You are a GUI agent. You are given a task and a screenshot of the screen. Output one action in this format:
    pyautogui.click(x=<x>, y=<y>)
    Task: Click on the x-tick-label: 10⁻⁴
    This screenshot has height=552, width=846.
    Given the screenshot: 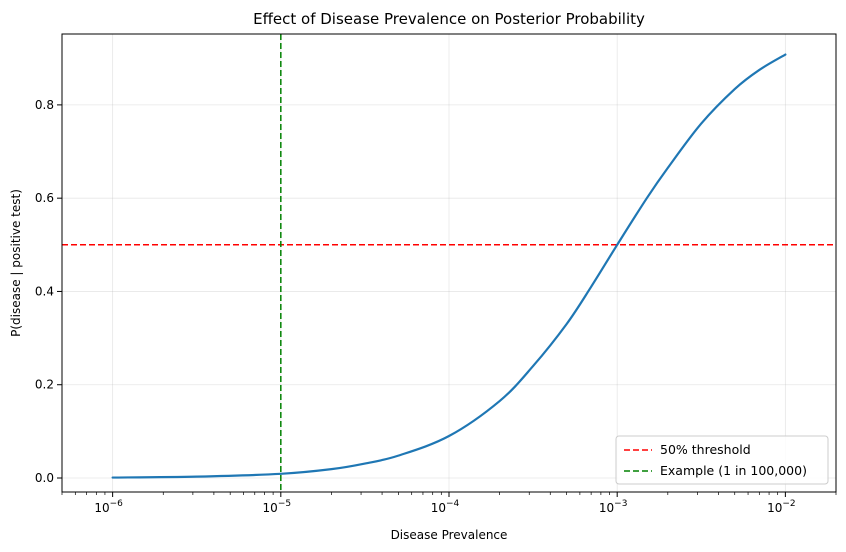 What is the action you would take?
    pyautogui.click(x=445, y=507)
    